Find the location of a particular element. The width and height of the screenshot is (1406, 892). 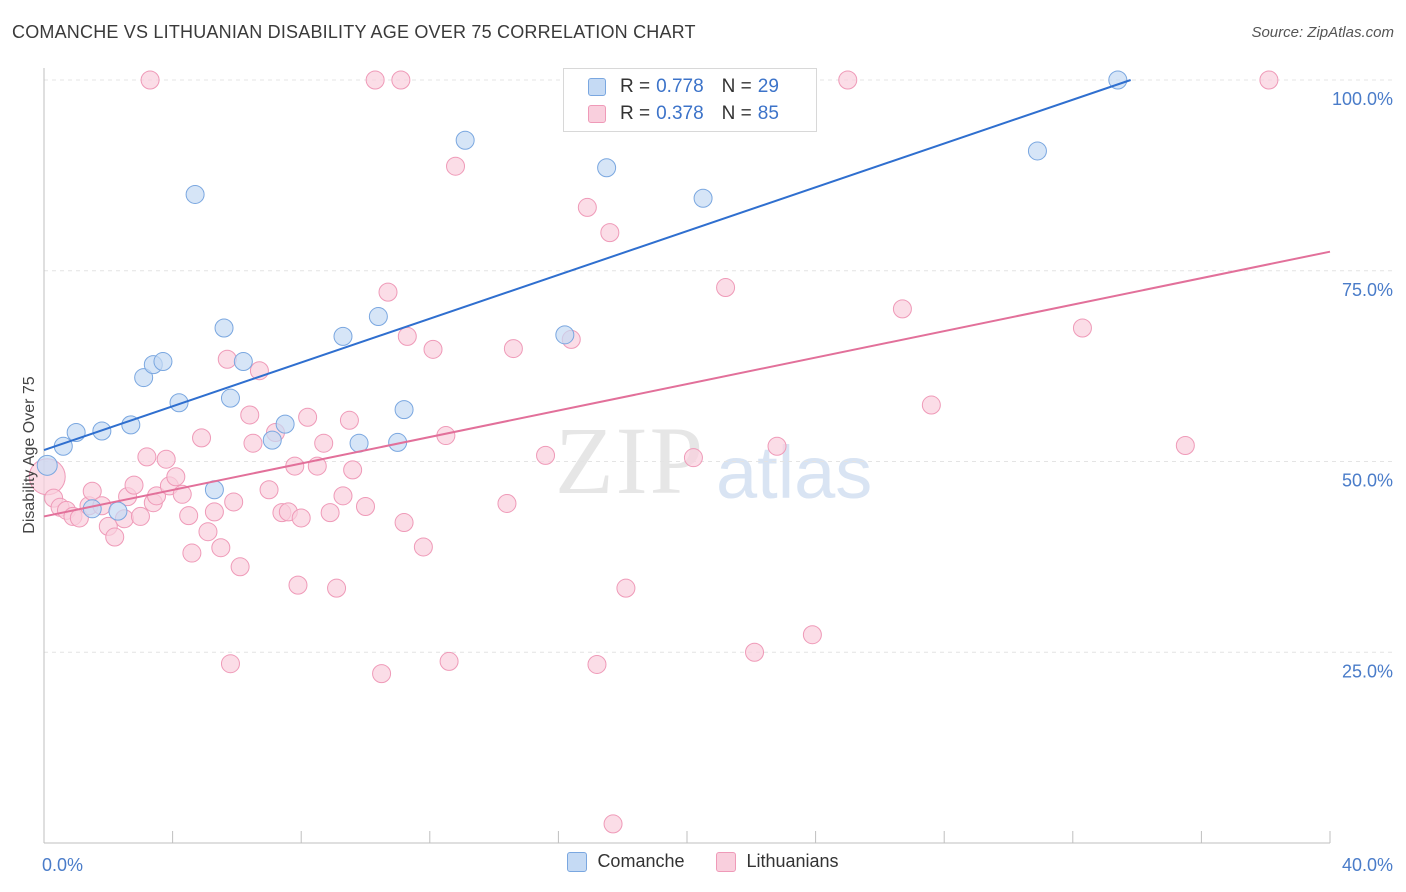

legend-item-comanche: Comanche is located at coordinates (625, 861).